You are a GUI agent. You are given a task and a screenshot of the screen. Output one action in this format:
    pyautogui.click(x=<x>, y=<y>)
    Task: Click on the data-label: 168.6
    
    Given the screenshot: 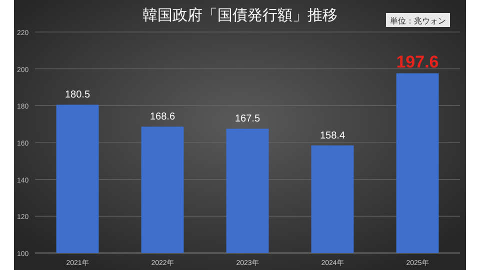 What is the action you would take?
    pyautogui.click(x=163, y=117)
    